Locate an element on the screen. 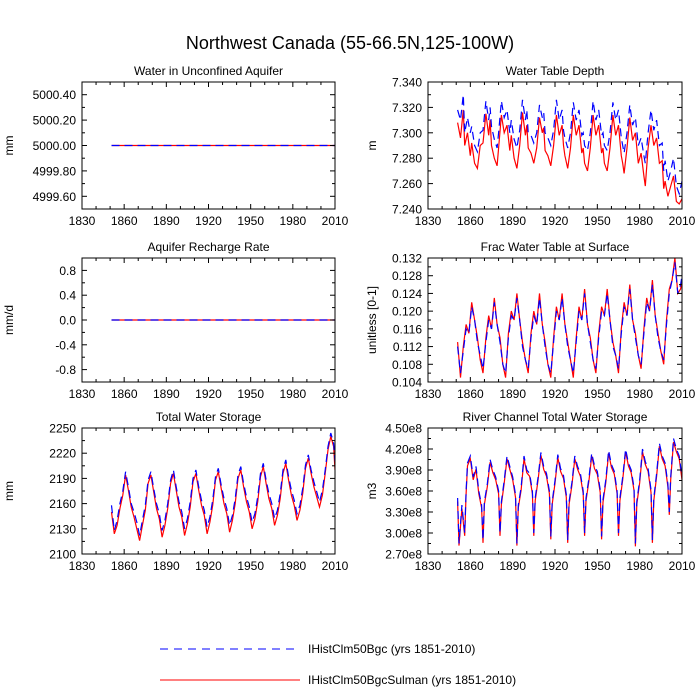  y-tick-label: 7.260 is located at coordinates (407, 184).